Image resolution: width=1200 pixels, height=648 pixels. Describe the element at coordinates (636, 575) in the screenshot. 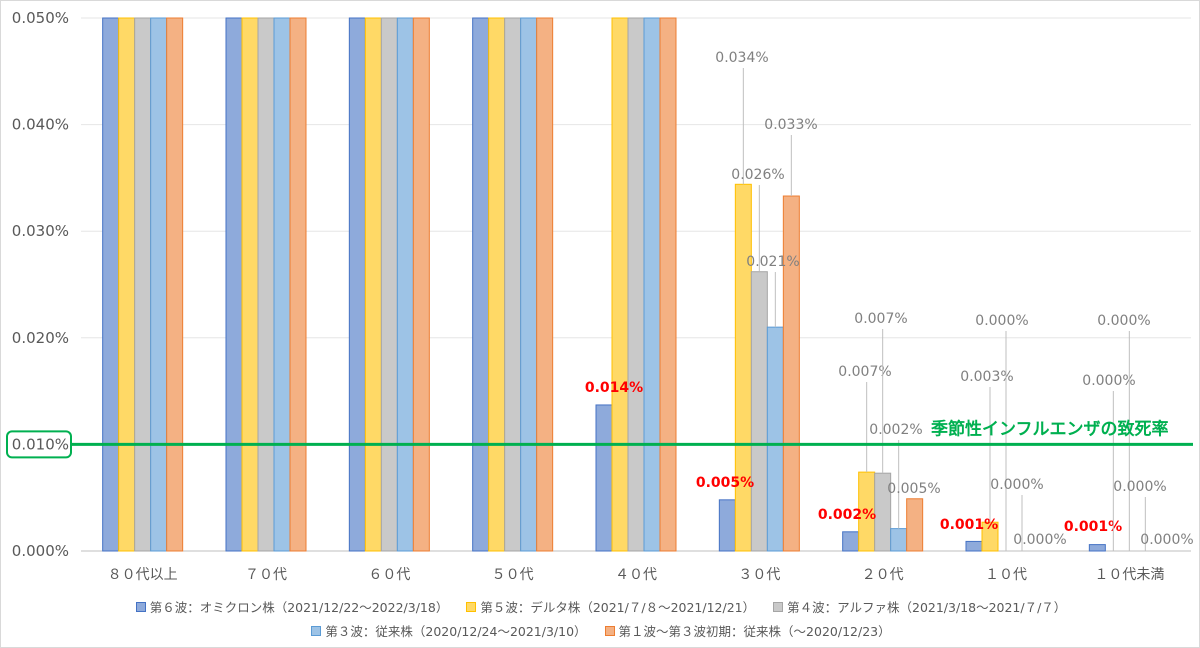

I see `x-tick-label: ４０代` at that location.